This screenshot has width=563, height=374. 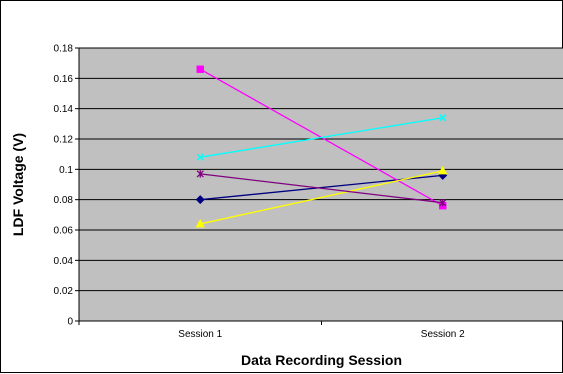 I want to click on y-axis-title: LDF Voltage (V), so click(x=18, y=184).